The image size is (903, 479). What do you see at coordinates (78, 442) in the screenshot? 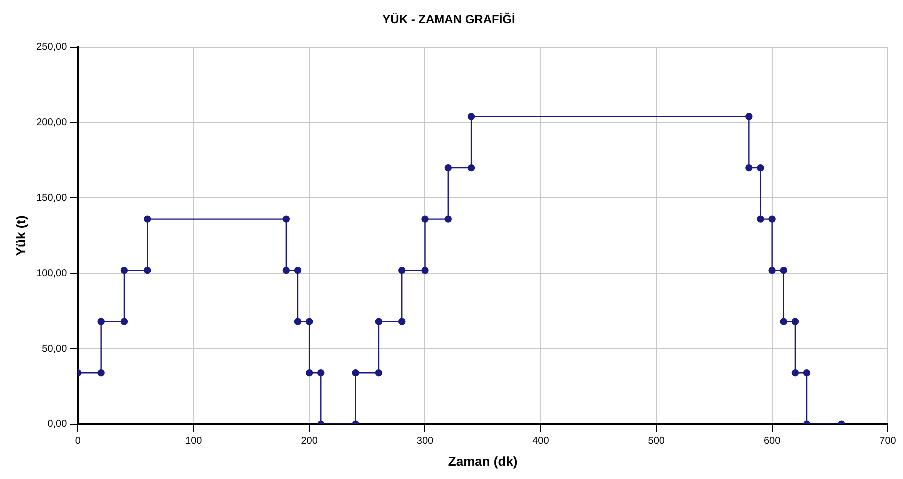
I see `x-tick-label: 0` at bounding box center [78, 442].